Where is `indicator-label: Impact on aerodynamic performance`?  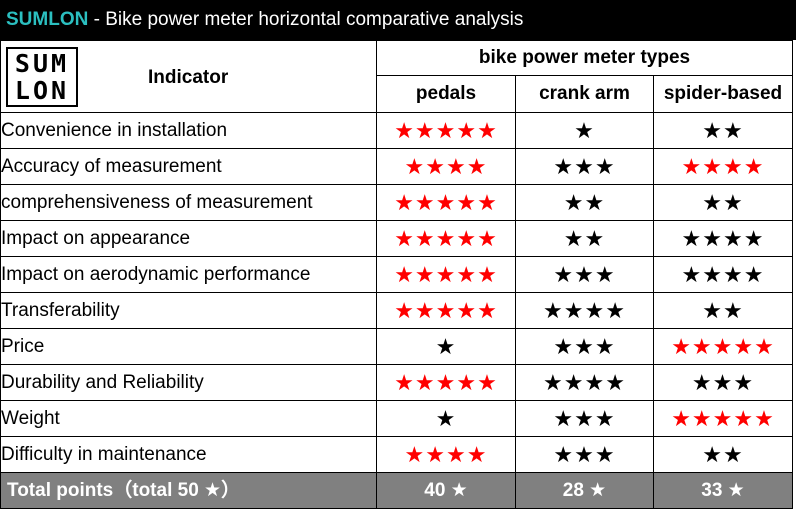
indicator-label: Impact on aerodynamic performance is located at coordinates (188, 274).